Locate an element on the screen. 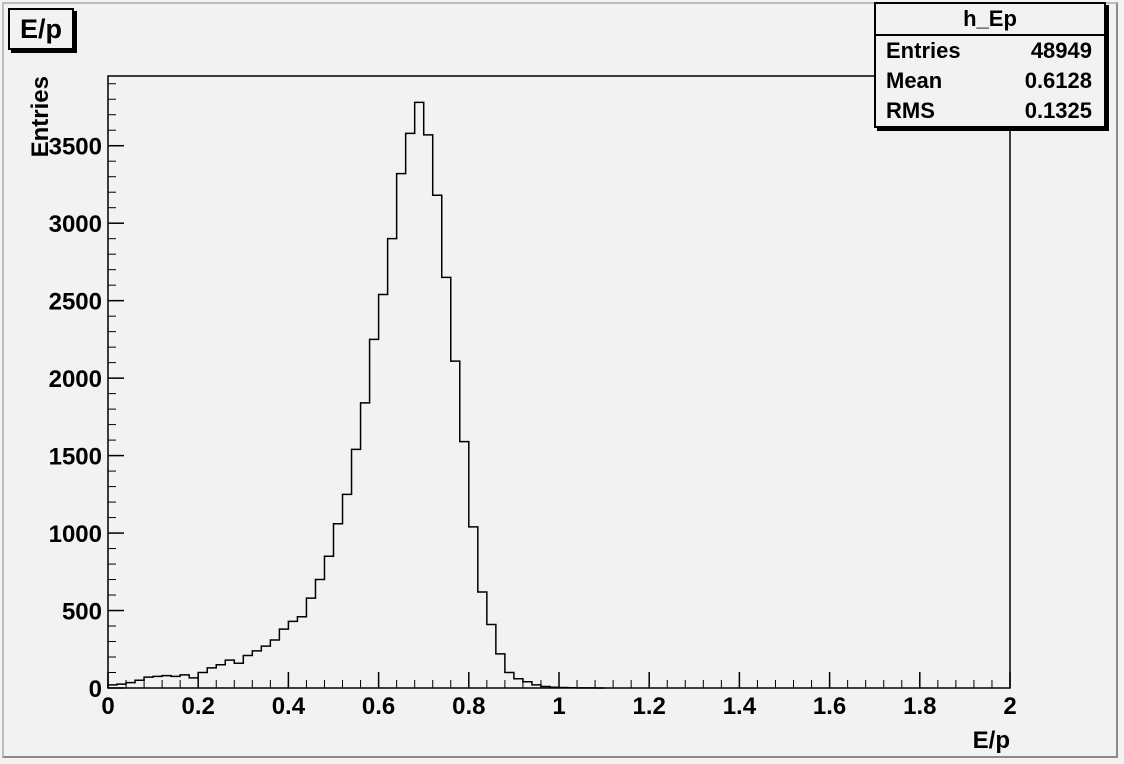 The height and width of the screenshot is (764, 1124). x-tick-label: 2 is located at coordinates (1009, 706).